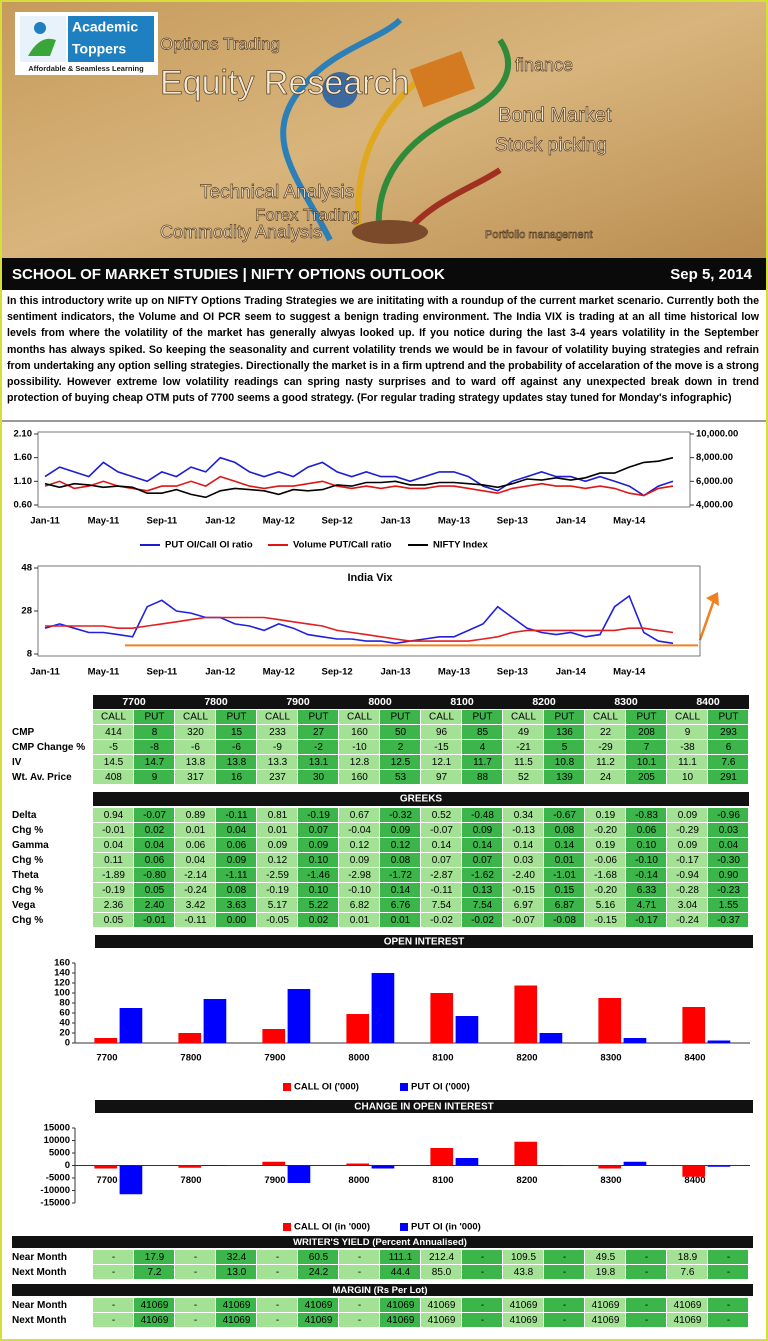 The image size is (768, 1341). What do you see at coordinates (196, 762) in the screenshot?
I see `cell-value: 13.8` at bounding box center [196, 762].